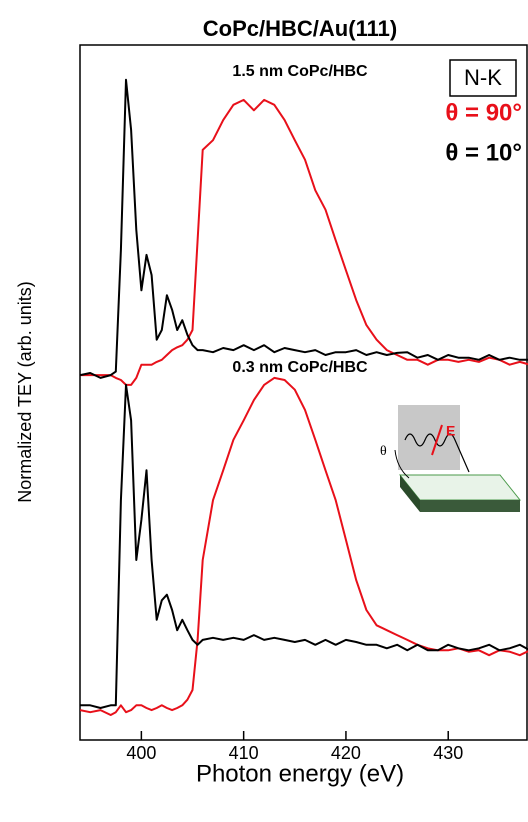 The height and width of the screenshot is (822, 528). What do you see at coordinates (460, 487) in the screenshot?
I see `inset-sample-top` at bounding box center [460, 487].